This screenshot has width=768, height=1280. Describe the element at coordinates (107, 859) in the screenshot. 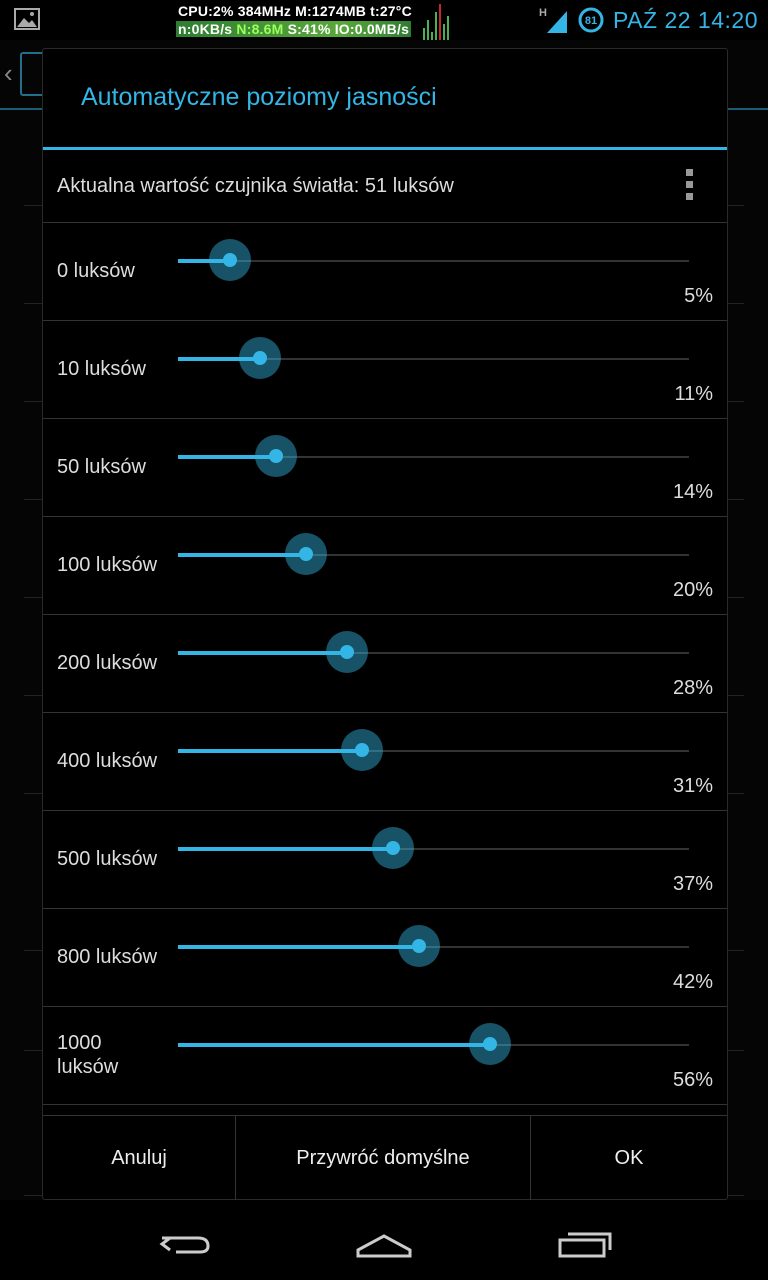

I see `level-lux-label: 500 luksów` at that location.